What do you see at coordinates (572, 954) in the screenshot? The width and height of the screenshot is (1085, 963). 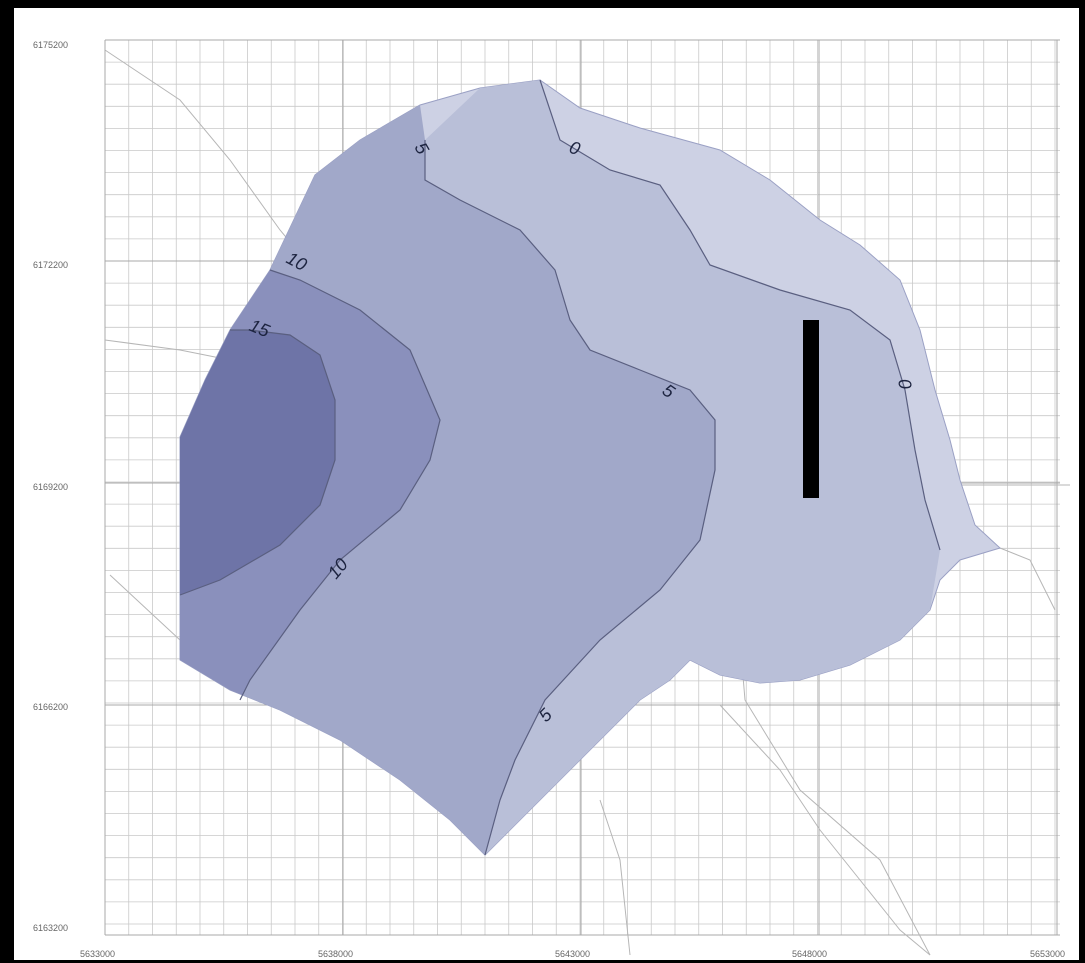 I see `x-tick-label: 5643000` at bounding box center [572, 954].